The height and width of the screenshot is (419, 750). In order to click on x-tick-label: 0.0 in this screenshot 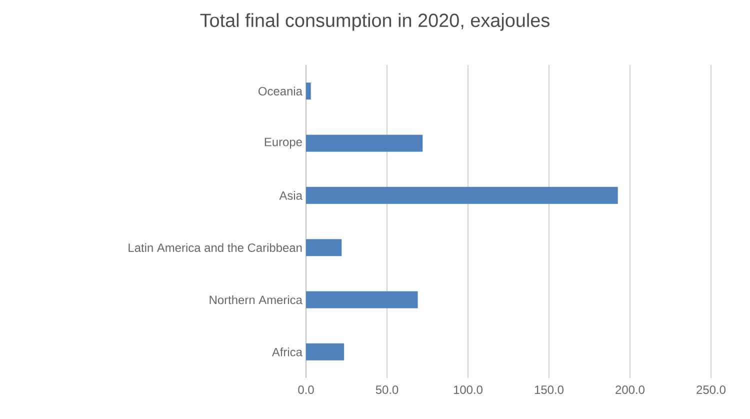, I will do `click(306, 390)`.